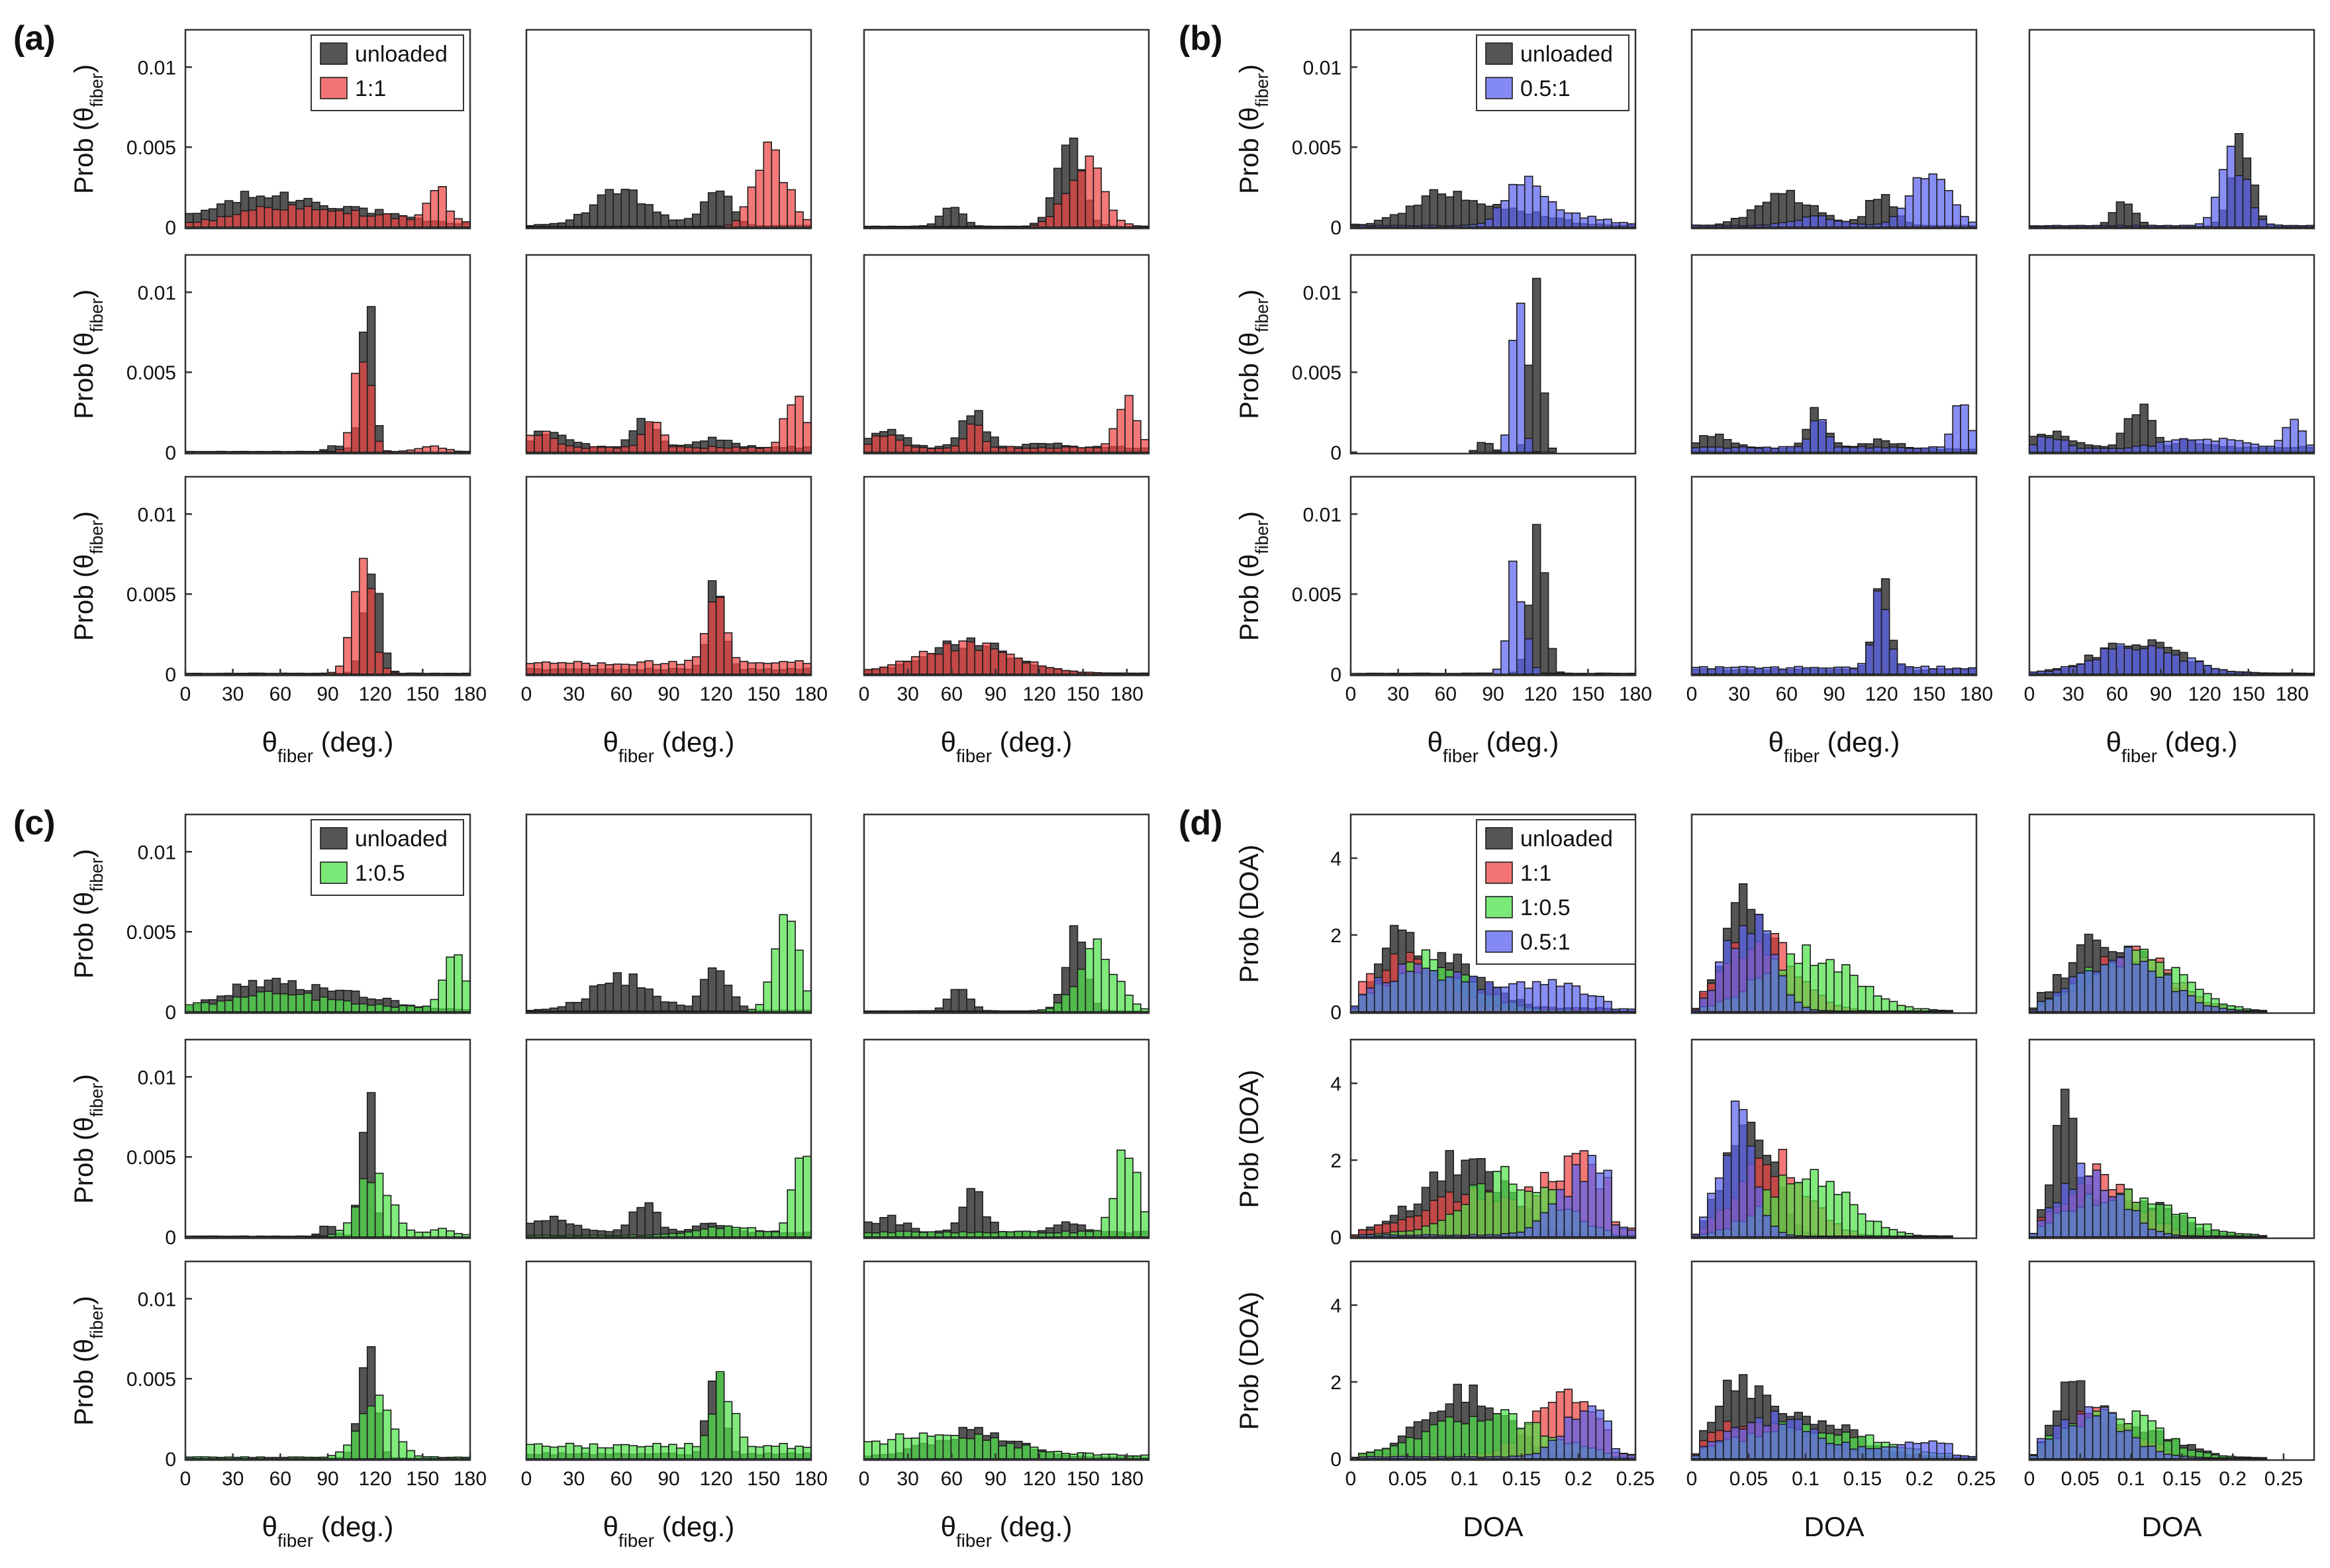 The height and width of the screenshot is (1568, 2330). What do you see at coordinates (764, 1479) in the screenshot?
I see `x-tick-label: 150` at bounding box center [764, 1479].